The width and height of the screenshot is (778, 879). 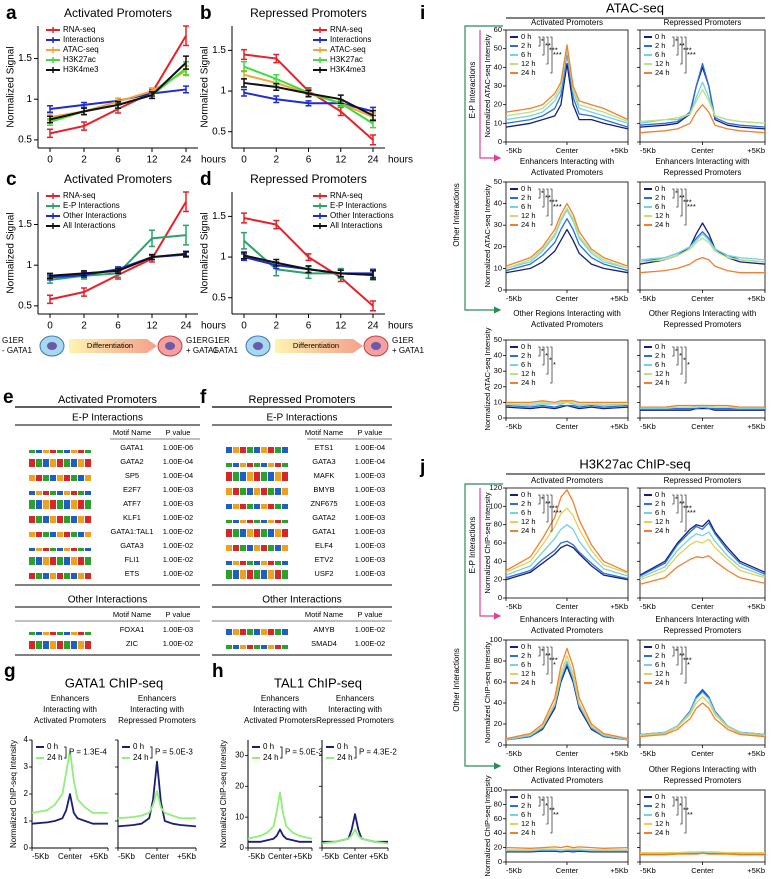 What do you see at coordinates (25, 224) in the screenshot?
I see `y-tick-label: 1.5` at bounding box center [25, 224].